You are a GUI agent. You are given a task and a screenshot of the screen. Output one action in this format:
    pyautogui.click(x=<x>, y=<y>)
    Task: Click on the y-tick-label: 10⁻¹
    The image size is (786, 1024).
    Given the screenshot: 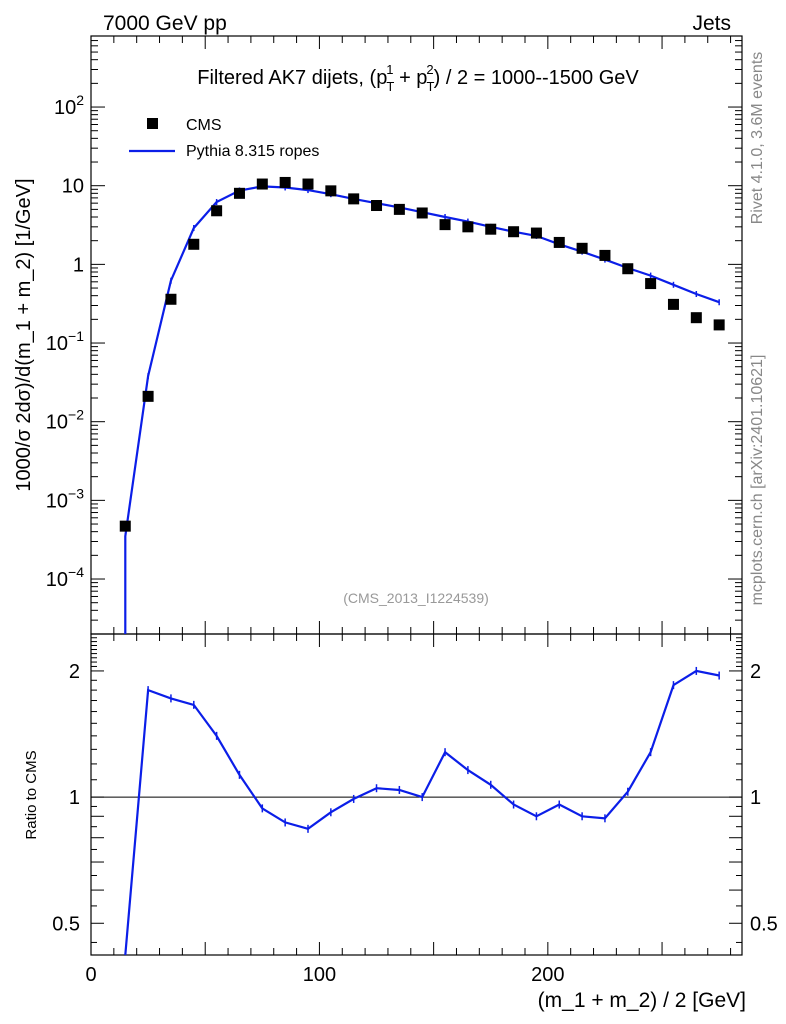 What is the action you would take?
    pyautogui.click(x=65, y=341)
    